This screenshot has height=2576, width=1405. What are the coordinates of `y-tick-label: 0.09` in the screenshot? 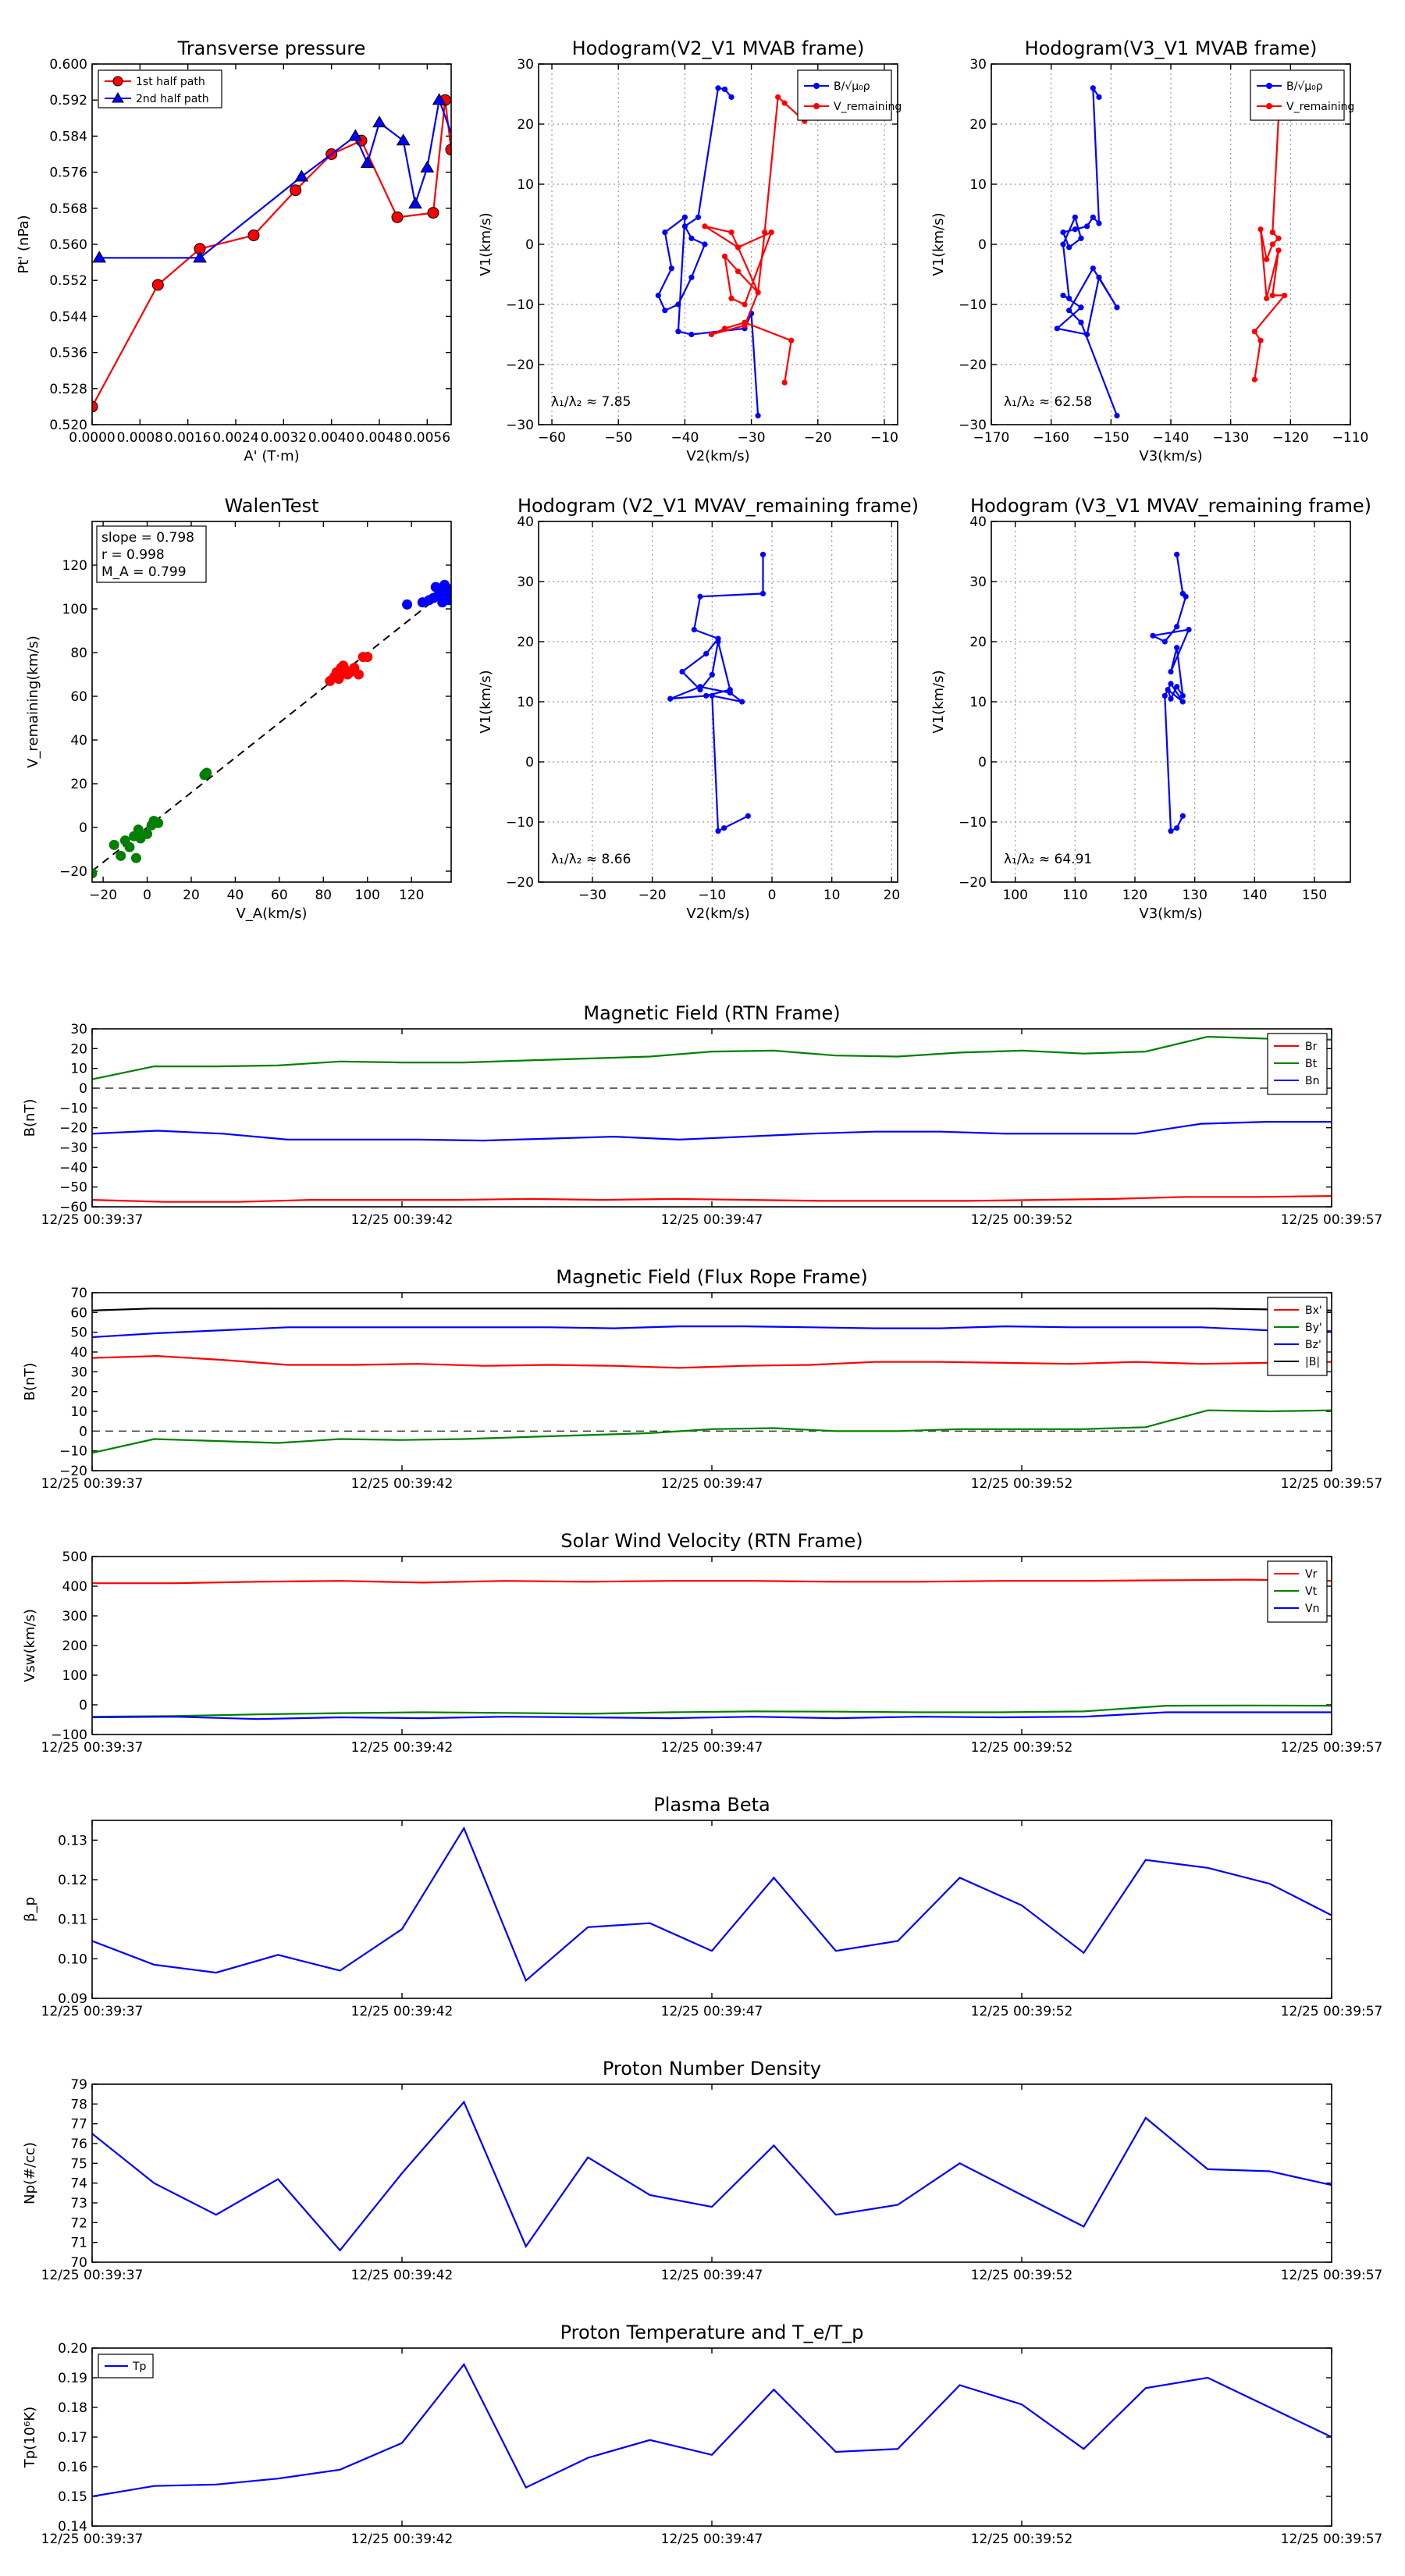 It's located at (72, 1999).